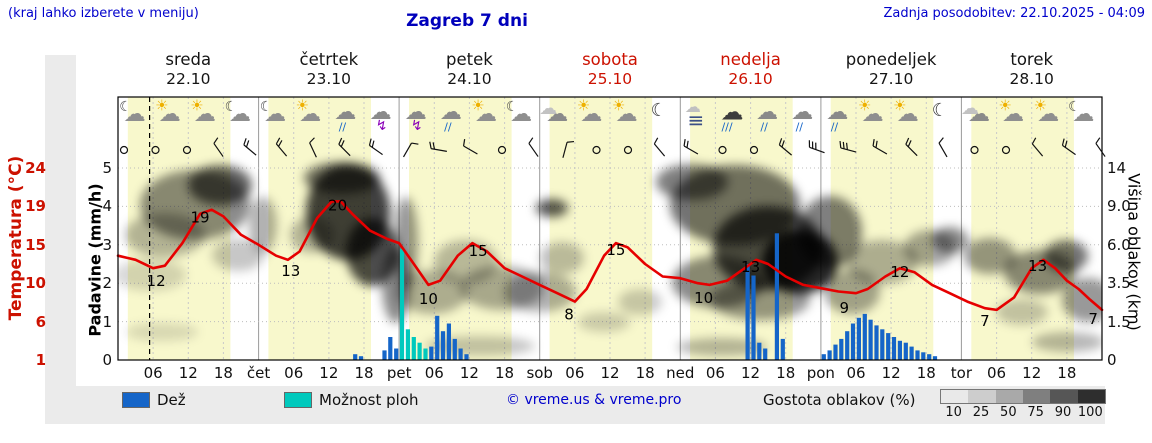 Image resolution: width=1152 pixels, height=443 pixels. I want to click on cloud-height-tick: 0, so click(1112, 360).